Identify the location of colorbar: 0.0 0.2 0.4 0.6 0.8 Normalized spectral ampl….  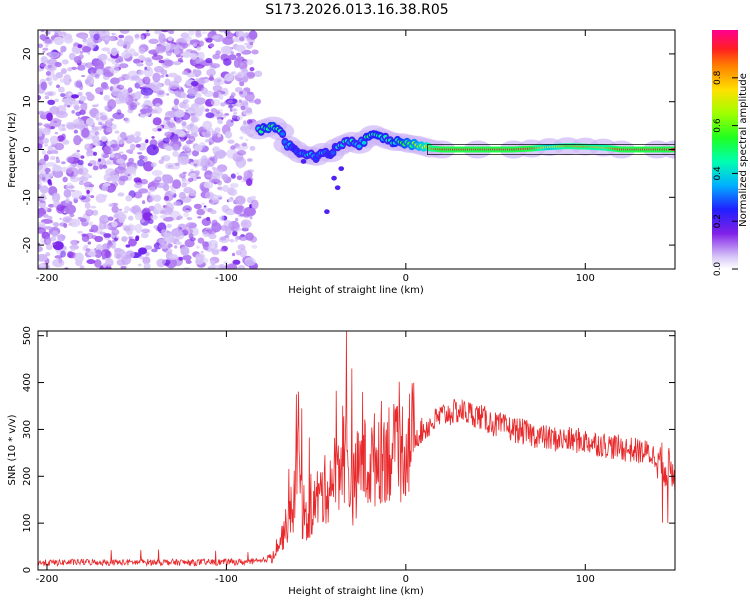
(730, 153).